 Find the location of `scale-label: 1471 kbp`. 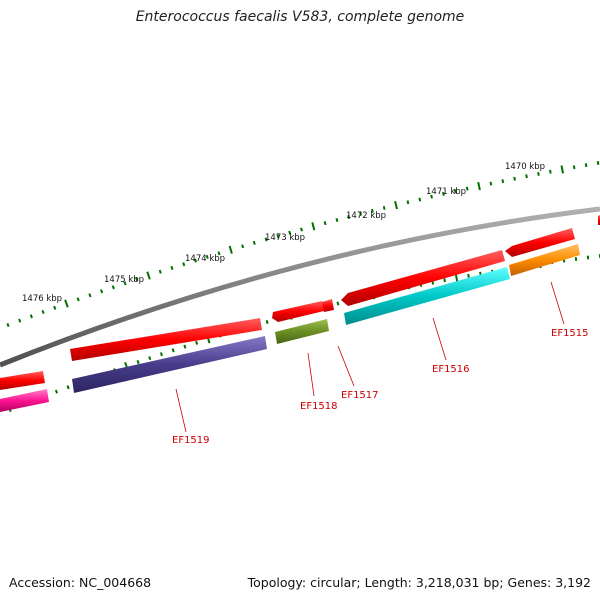

scale-label: 1471 kbp is located at coordinates (446, 192).